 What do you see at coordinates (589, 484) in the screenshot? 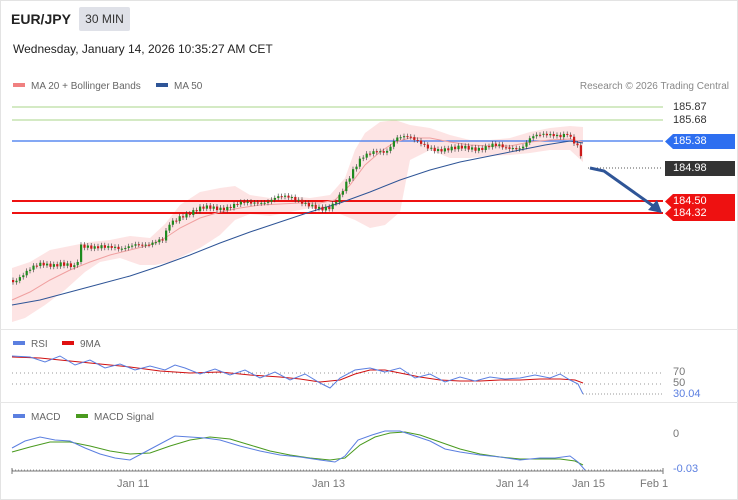
I see `x-tick-jan15: Jan 15` at bounding box center [589, 484].